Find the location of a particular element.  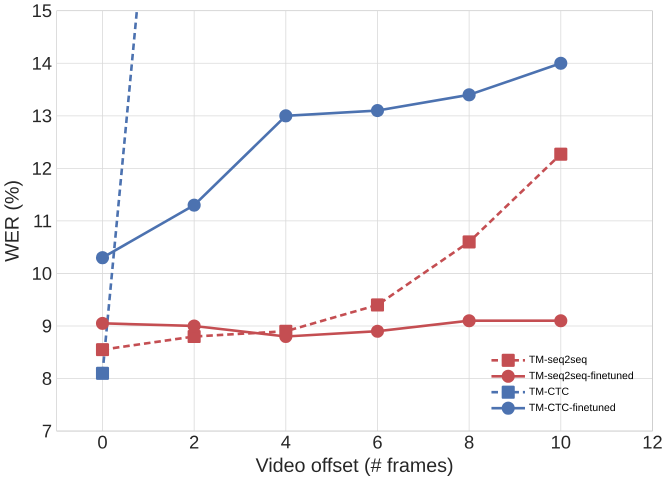

x-tick-label: 10 is located at coordinates (561, 442).